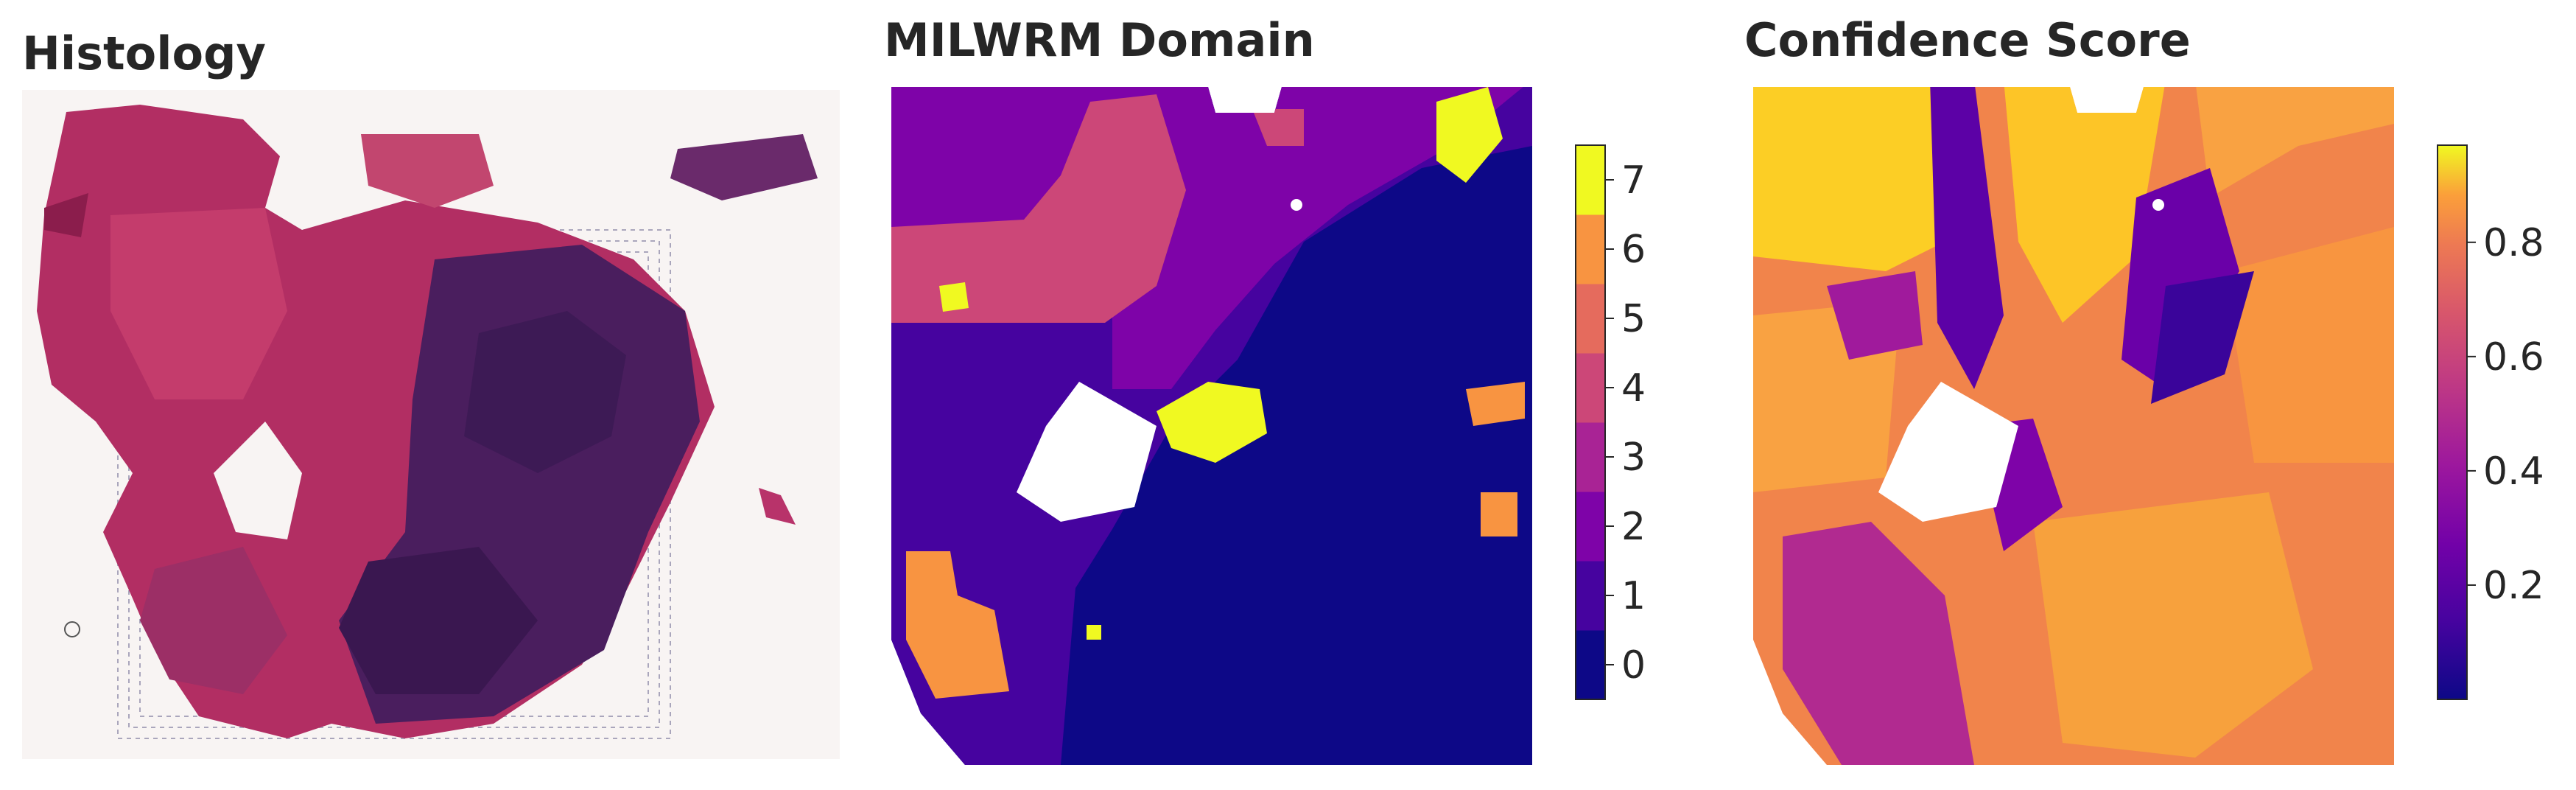 Image resolution: width=2576 pixels, height=790 pixels. What do you see at coordinates (1633, 250) in the screenshot?
I see `domain-colorbar-tick-label: 6` at bounding box center [1633, 250].